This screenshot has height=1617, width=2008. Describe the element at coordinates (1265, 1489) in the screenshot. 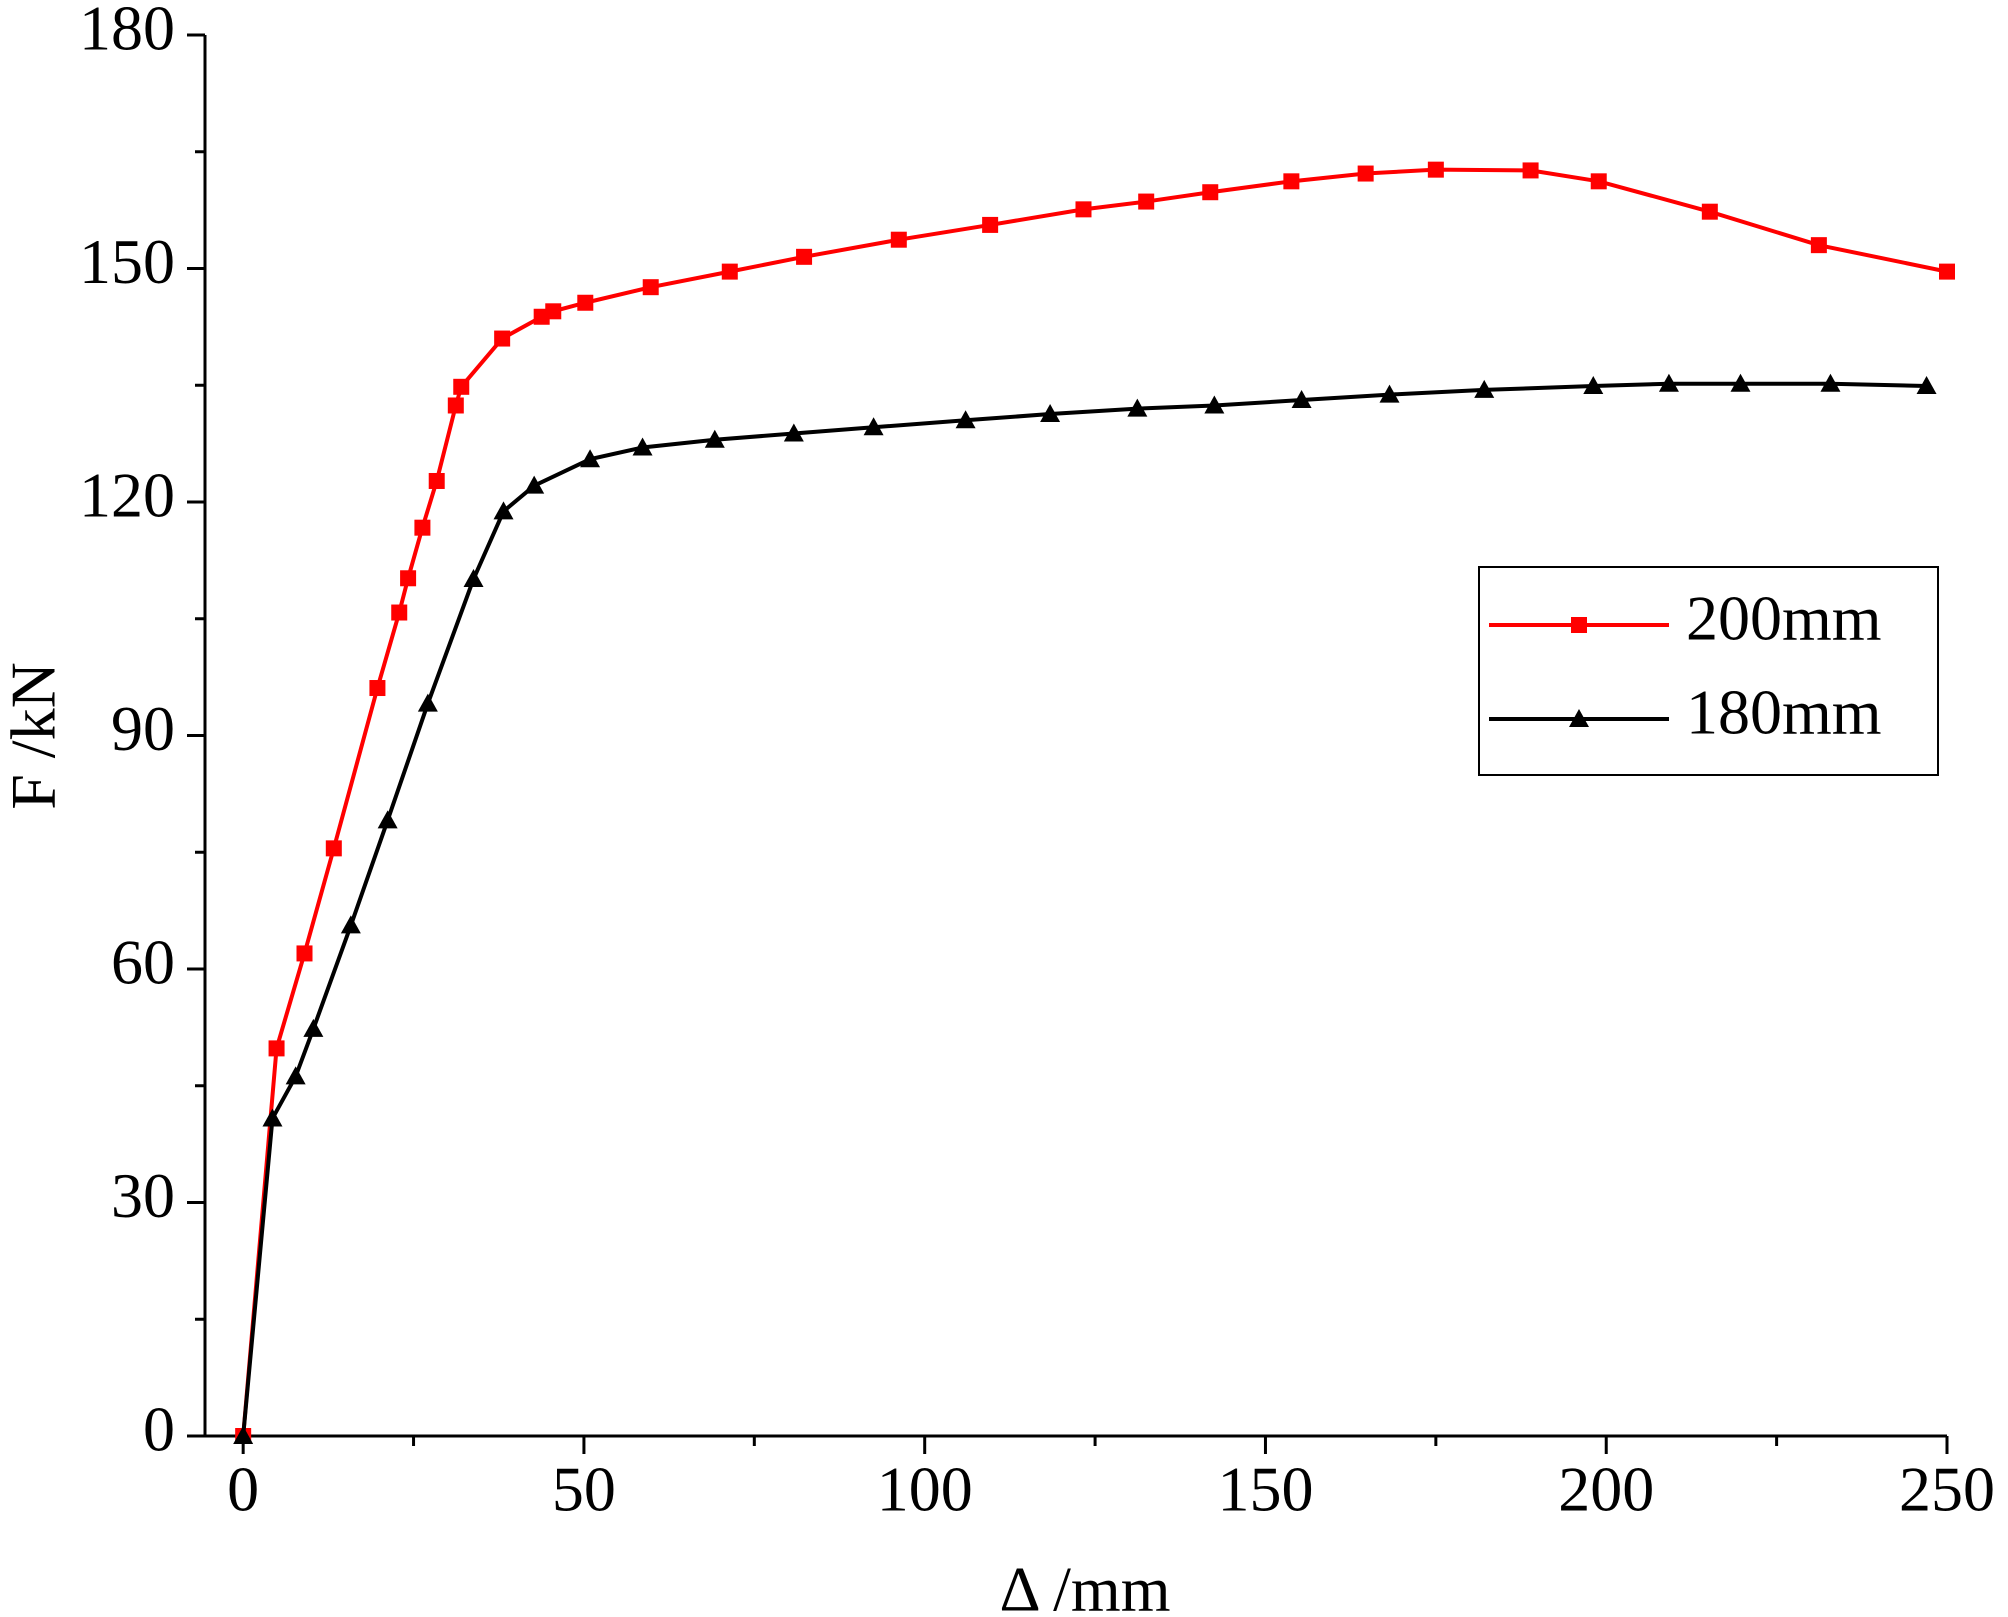

I see `x-tick-label: 150` at that location.